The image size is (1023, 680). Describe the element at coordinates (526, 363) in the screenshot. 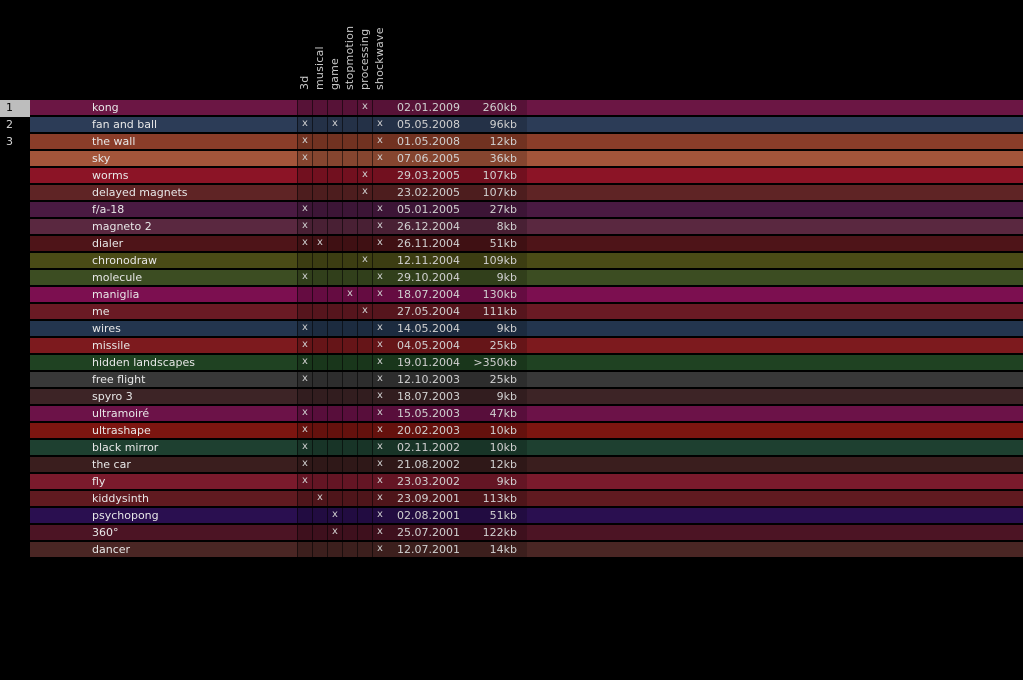

I see `project-row: hidden landscapes x x 19.01.2004 >350kb` at that location.